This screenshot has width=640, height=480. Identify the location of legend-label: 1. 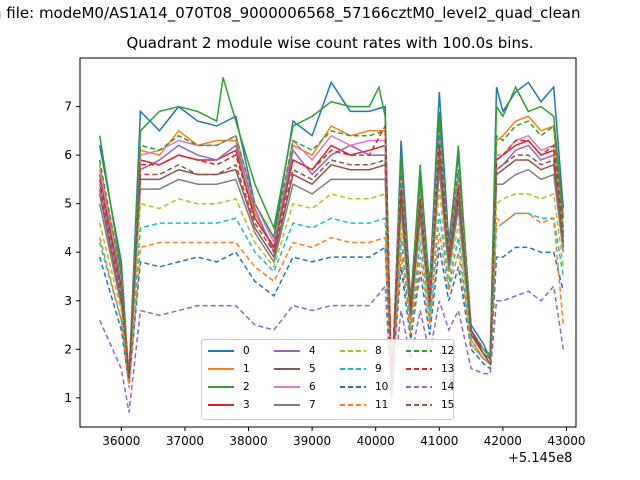
(246, 369).